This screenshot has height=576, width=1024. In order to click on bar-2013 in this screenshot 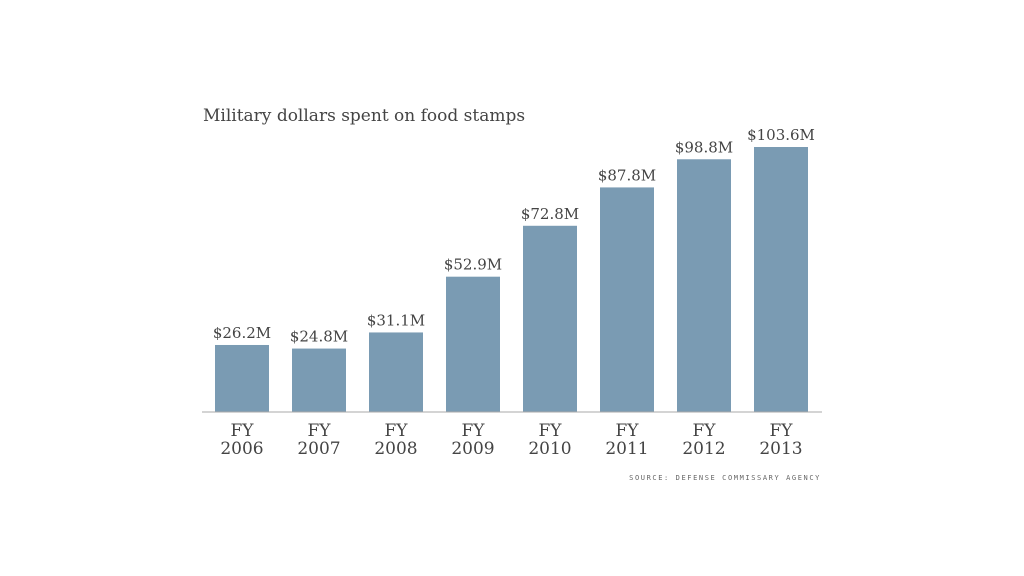, I will do `click(781, 279)`.